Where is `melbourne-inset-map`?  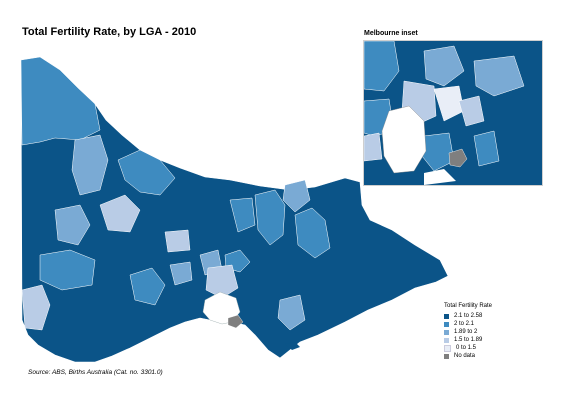
melbourne-inset-map is located at coordinates (453, 113).